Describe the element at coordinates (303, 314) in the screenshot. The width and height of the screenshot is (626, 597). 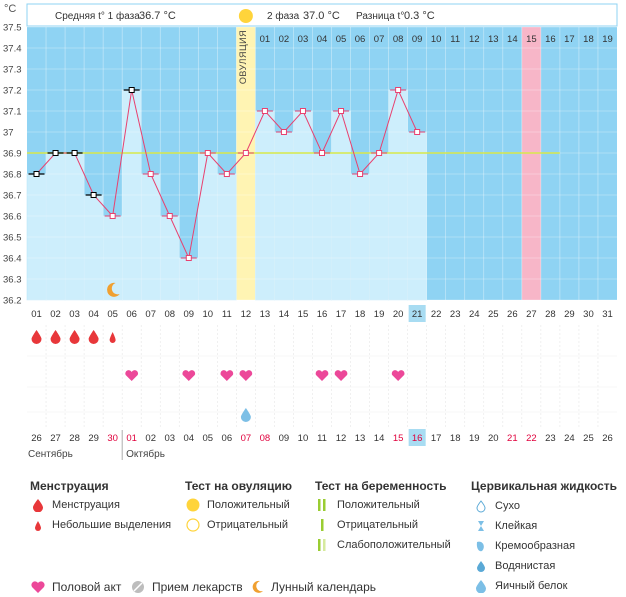
I see `cycle-day-label: 15` at that location.